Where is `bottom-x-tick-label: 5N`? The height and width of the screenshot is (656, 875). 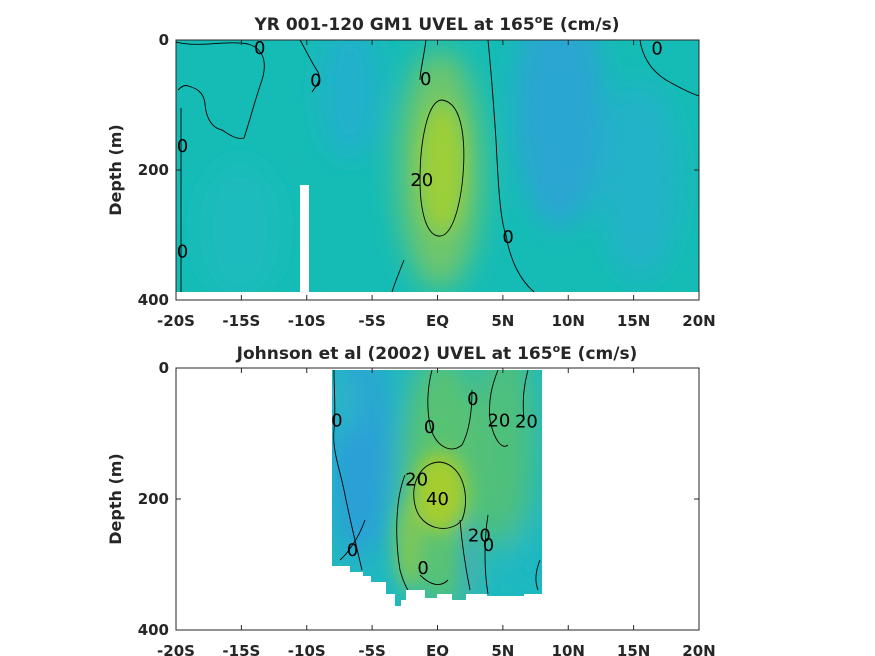
bottom-x-tick-label: 5N is located at coordinates (502, 649).